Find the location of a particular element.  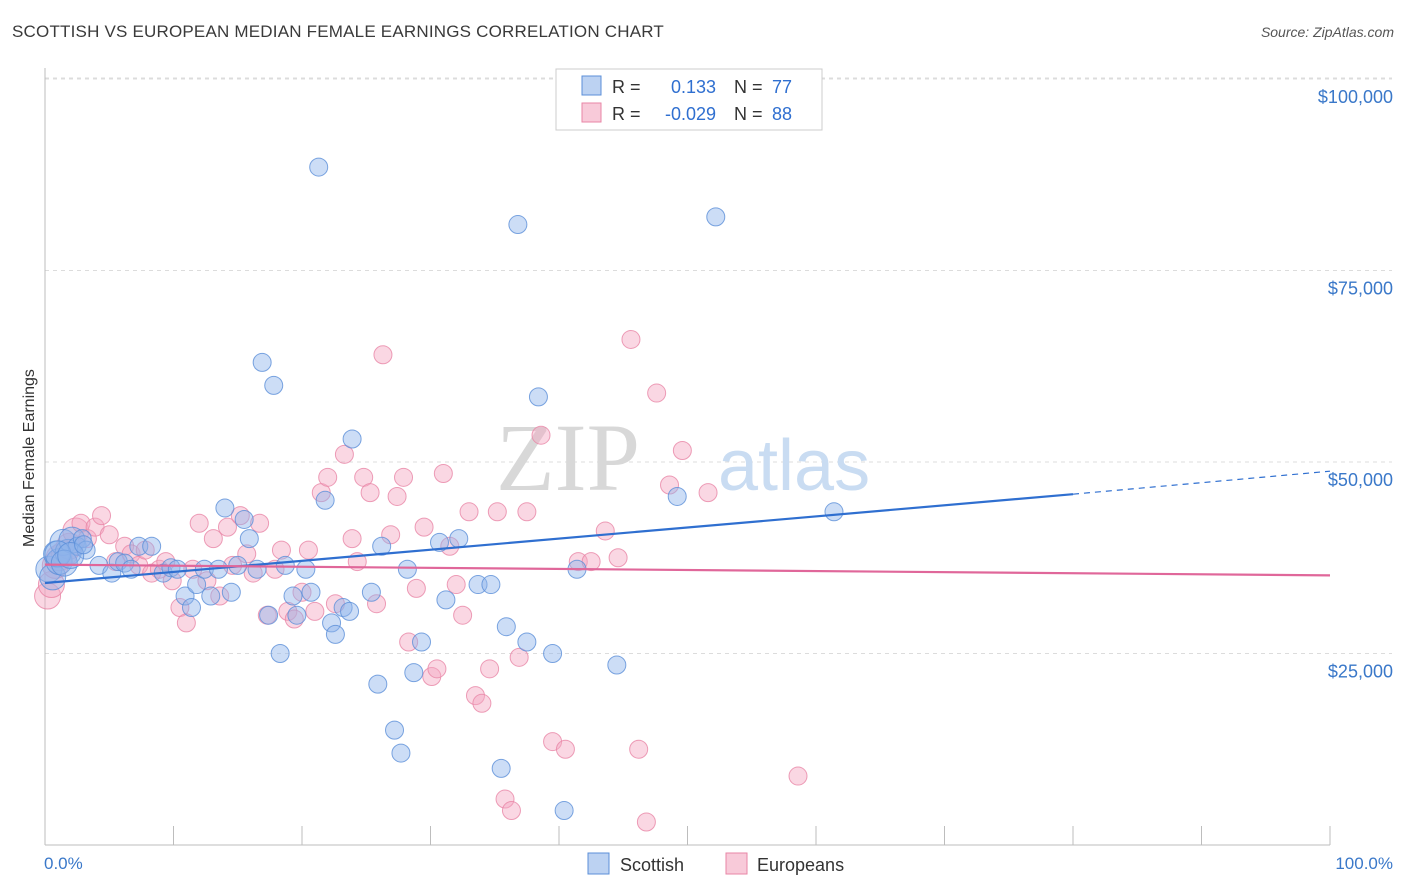

source-label: Source: ZipAtlas.com is located at coordinates (1327, 32).